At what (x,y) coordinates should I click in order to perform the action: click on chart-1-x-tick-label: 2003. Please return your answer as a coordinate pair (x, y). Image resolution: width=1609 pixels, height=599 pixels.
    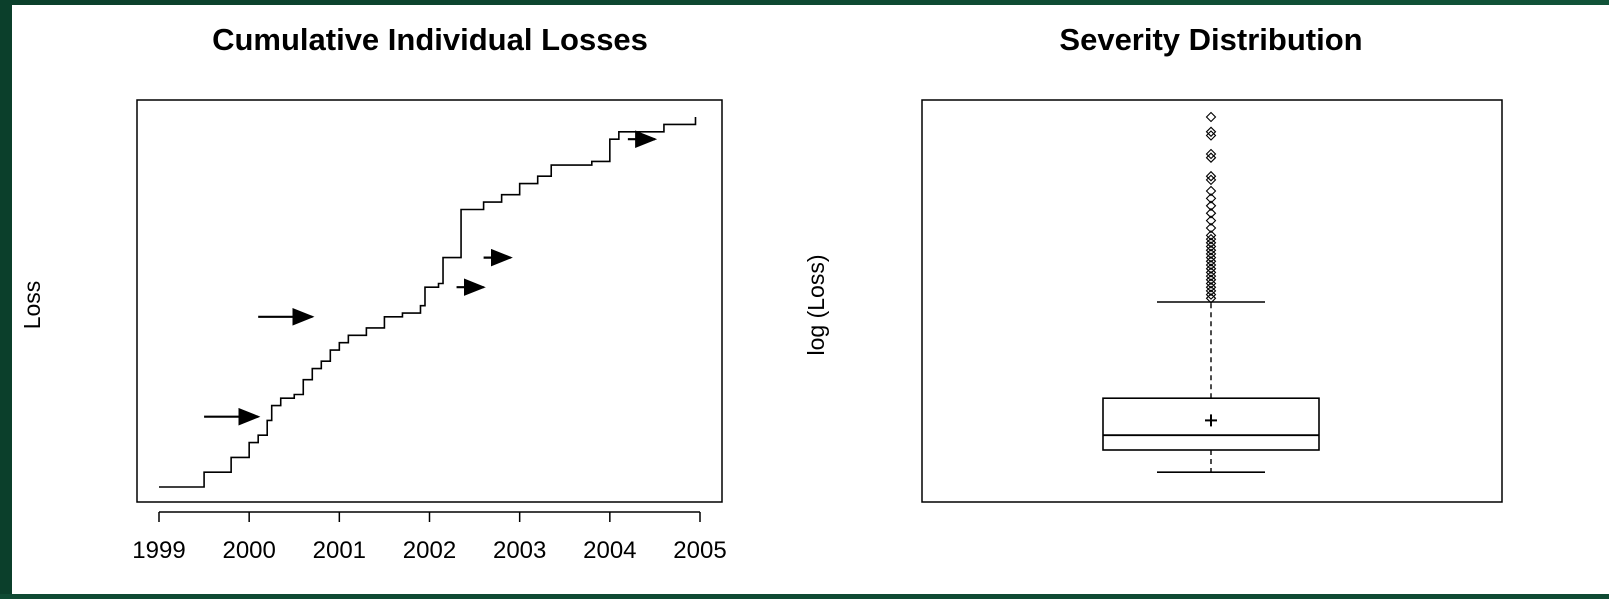
    Looking at the image, I should click on (519, 550).